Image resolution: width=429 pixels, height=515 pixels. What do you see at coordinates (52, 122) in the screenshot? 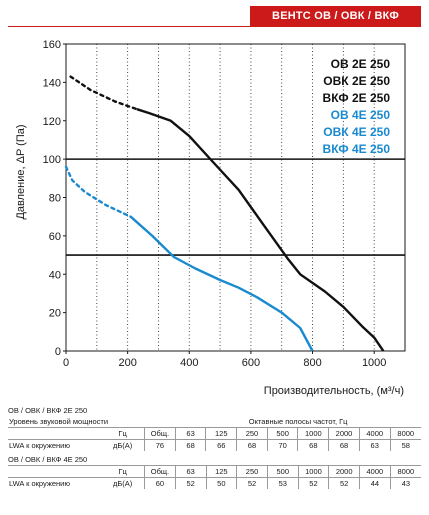
I see `y-tick-label: 120` at bounding box center [52, 122].